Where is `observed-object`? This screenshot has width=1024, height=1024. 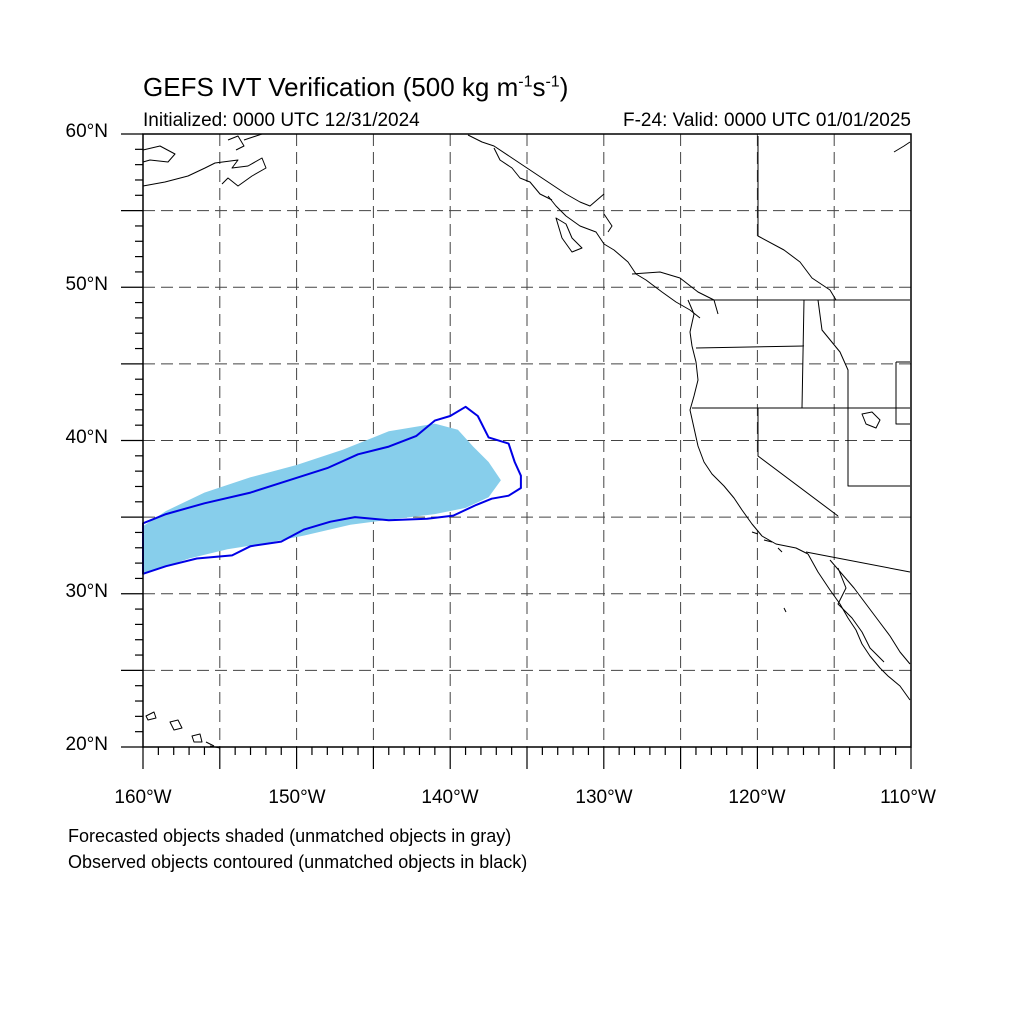
observed-object is located at coordinates (332, 490).